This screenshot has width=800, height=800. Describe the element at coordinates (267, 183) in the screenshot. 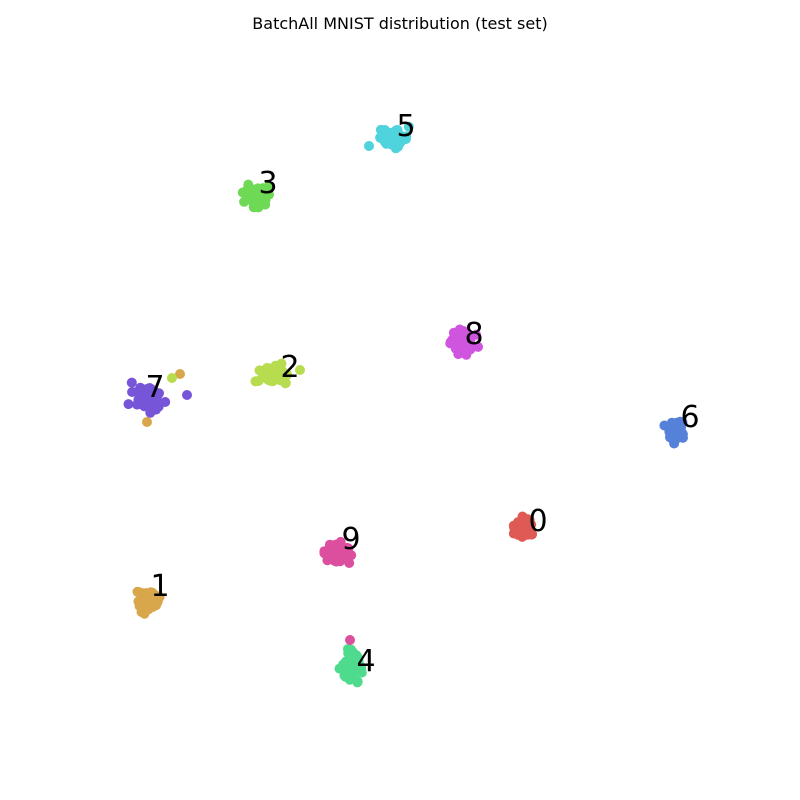

I see `cluster-label-3: 3` at that location.